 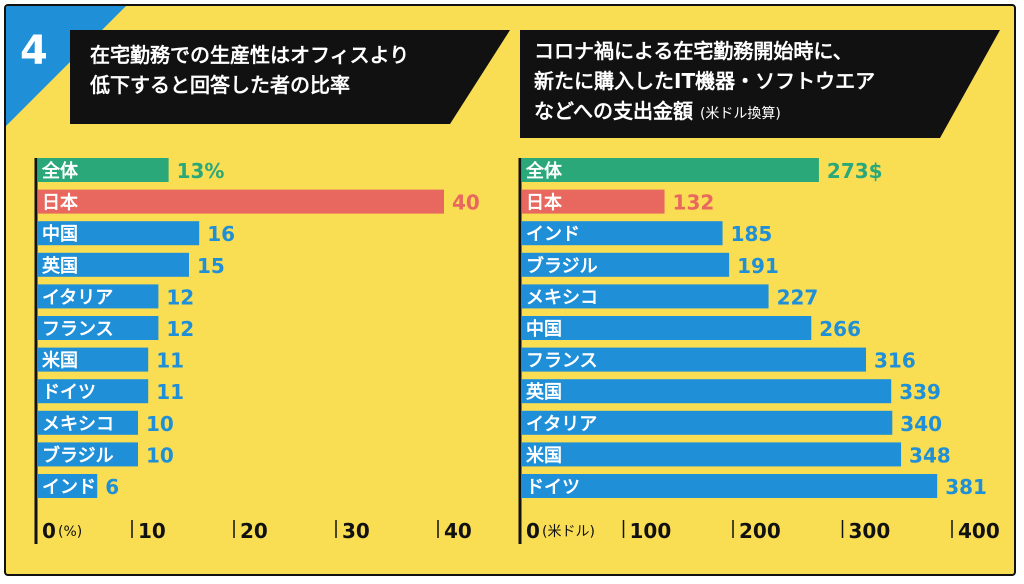 I want to click on left-value-label: 40, so click(x=466, y=203).